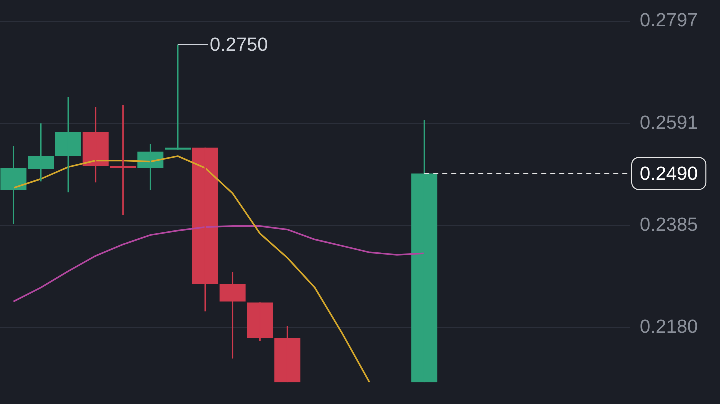 This screenshot has width=720, height=404. What do you see at coordinates (669, 123) in the screenshot?
I see `y-tick-label: 0.2591` at bounding box center [669, 123].